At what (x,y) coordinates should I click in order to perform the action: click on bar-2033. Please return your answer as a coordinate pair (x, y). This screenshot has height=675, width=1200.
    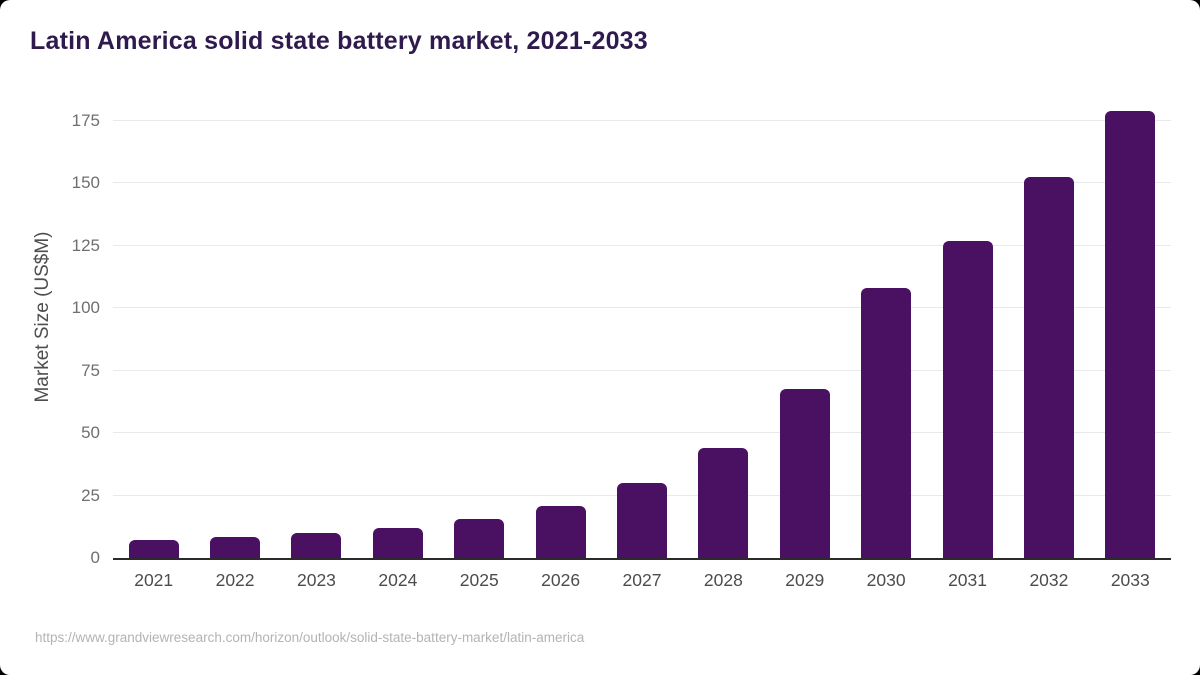
    Looking at the image, I should click on (1130, 334).